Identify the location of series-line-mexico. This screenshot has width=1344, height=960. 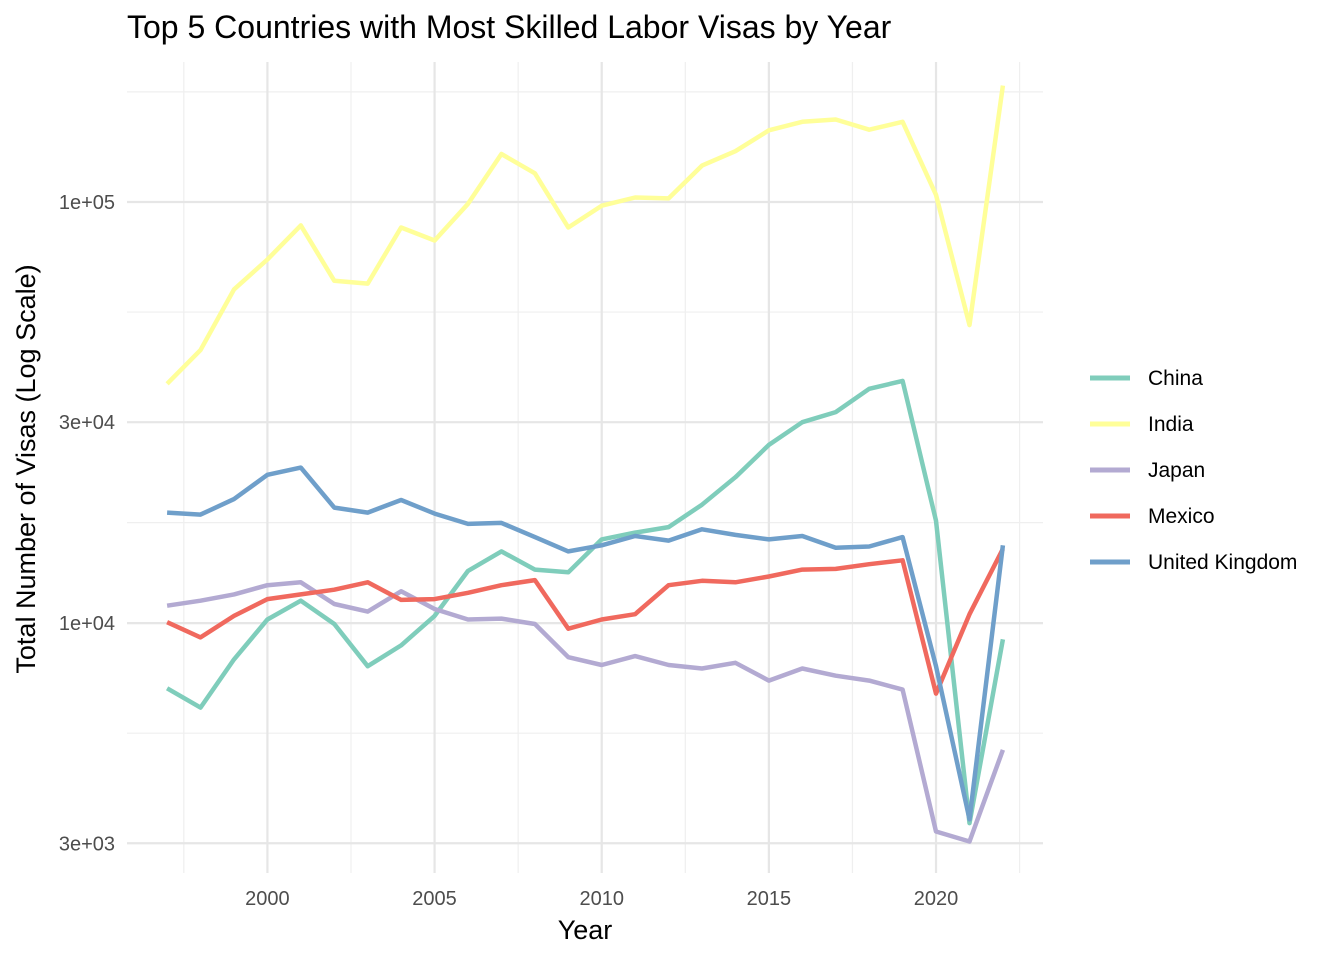
(585, 621).